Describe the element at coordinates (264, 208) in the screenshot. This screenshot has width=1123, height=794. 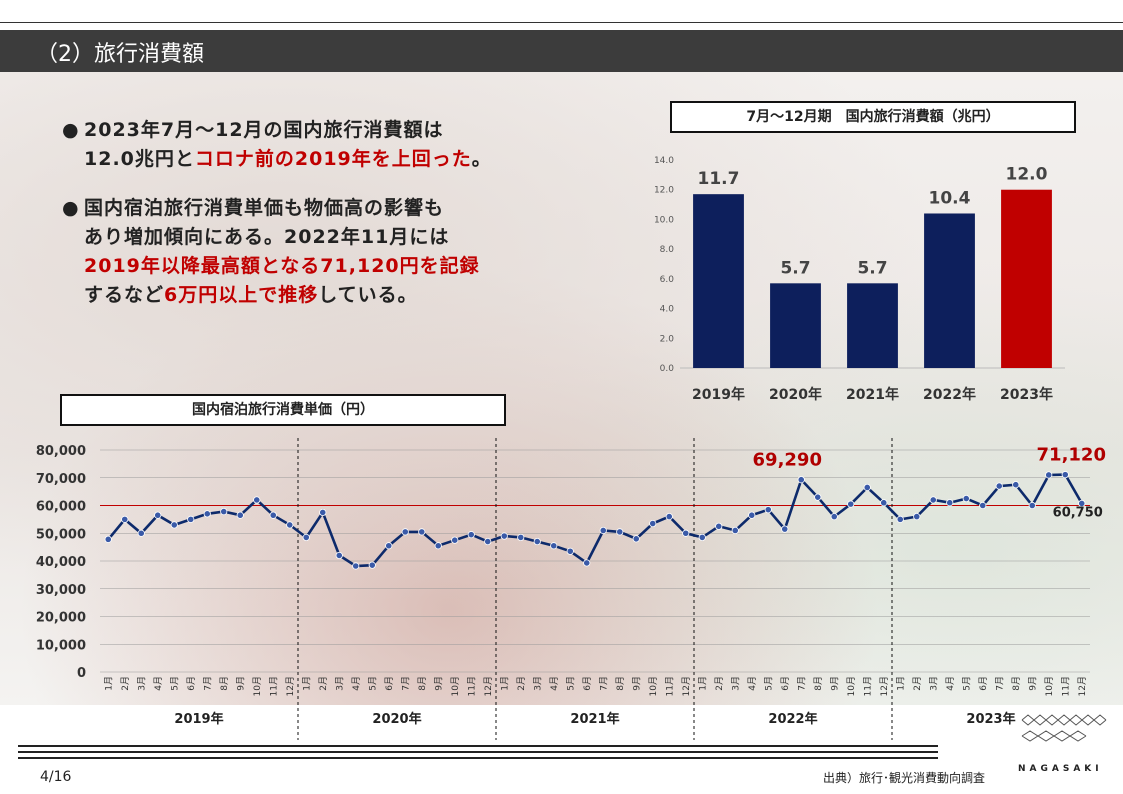
I see `bullet-line: 国内宿泊旅行消費単価も物価高の影響も` at that location.